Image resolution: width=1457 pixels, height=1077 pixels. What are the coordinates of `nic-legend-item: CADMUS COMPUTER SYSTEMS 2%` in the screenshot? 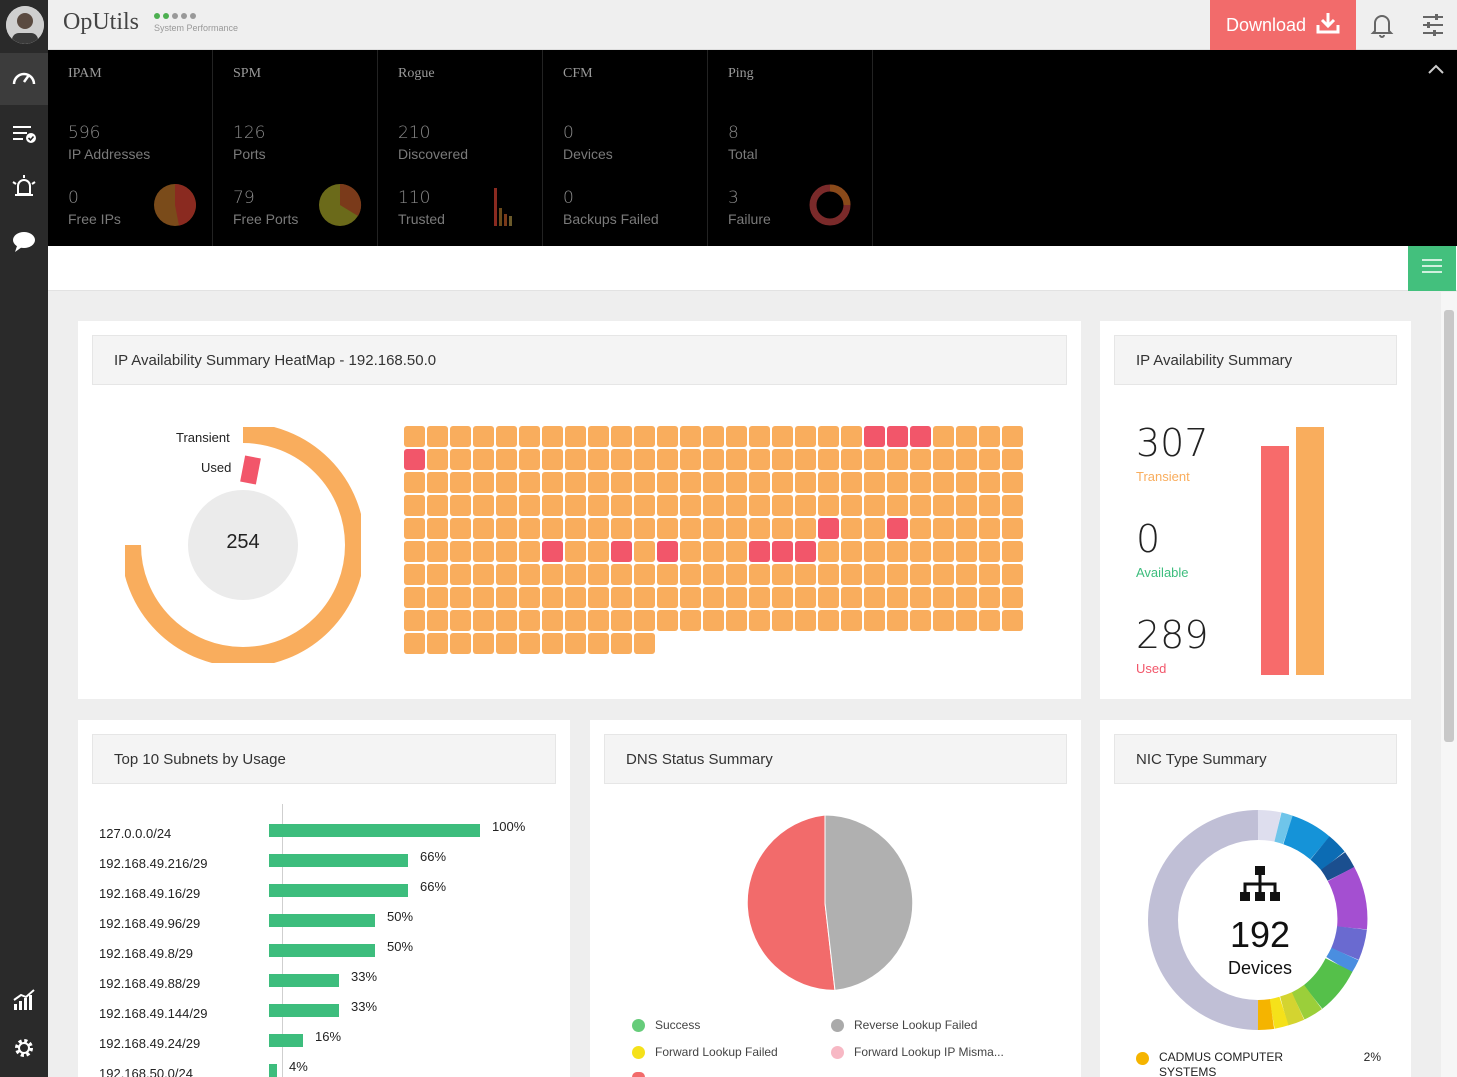 It's located at (1258, 1063).